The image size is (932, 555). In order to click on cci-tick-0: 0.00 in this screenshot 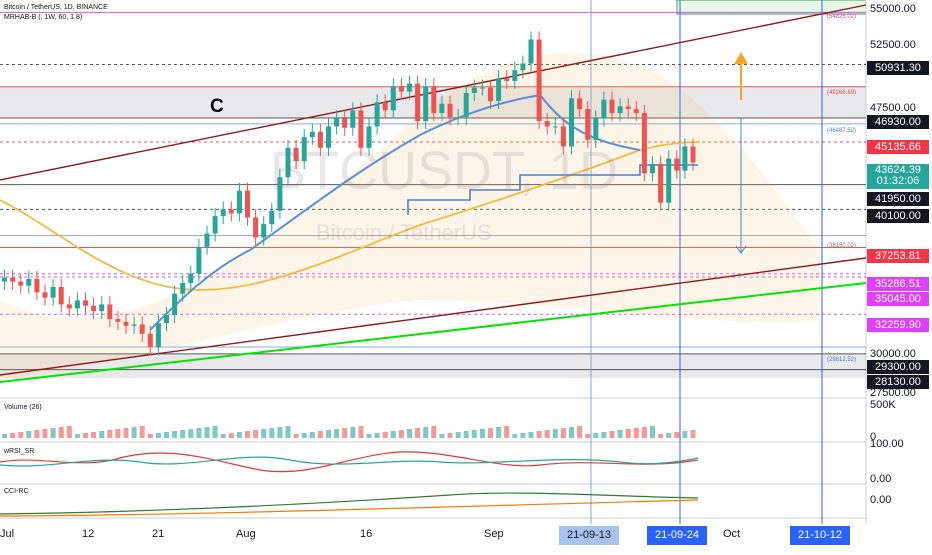, I will do `click(881, 500)`.